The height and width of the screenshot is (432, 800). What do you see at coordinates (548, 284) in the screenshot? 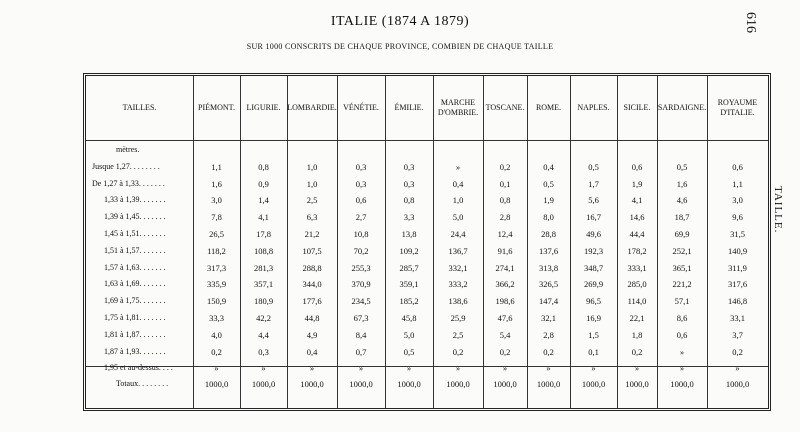
I see `cell-value: 326,5` at bounding box center [548, 284].